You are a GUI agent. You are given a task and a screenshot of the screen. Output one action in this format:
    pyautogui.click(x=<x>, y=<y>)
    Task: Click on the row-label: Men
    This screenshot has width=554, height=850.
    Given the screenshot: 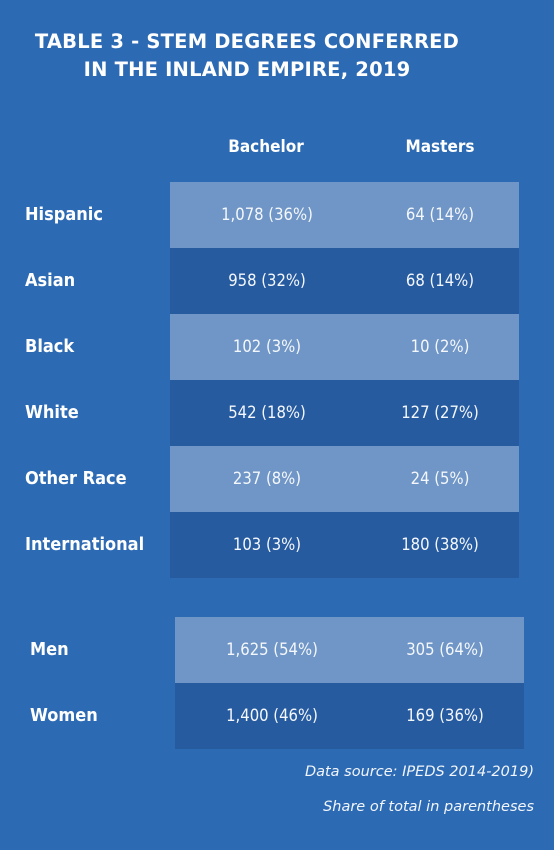 What is the action you would take?
    pyautogui.click(x=49, y=649)
    